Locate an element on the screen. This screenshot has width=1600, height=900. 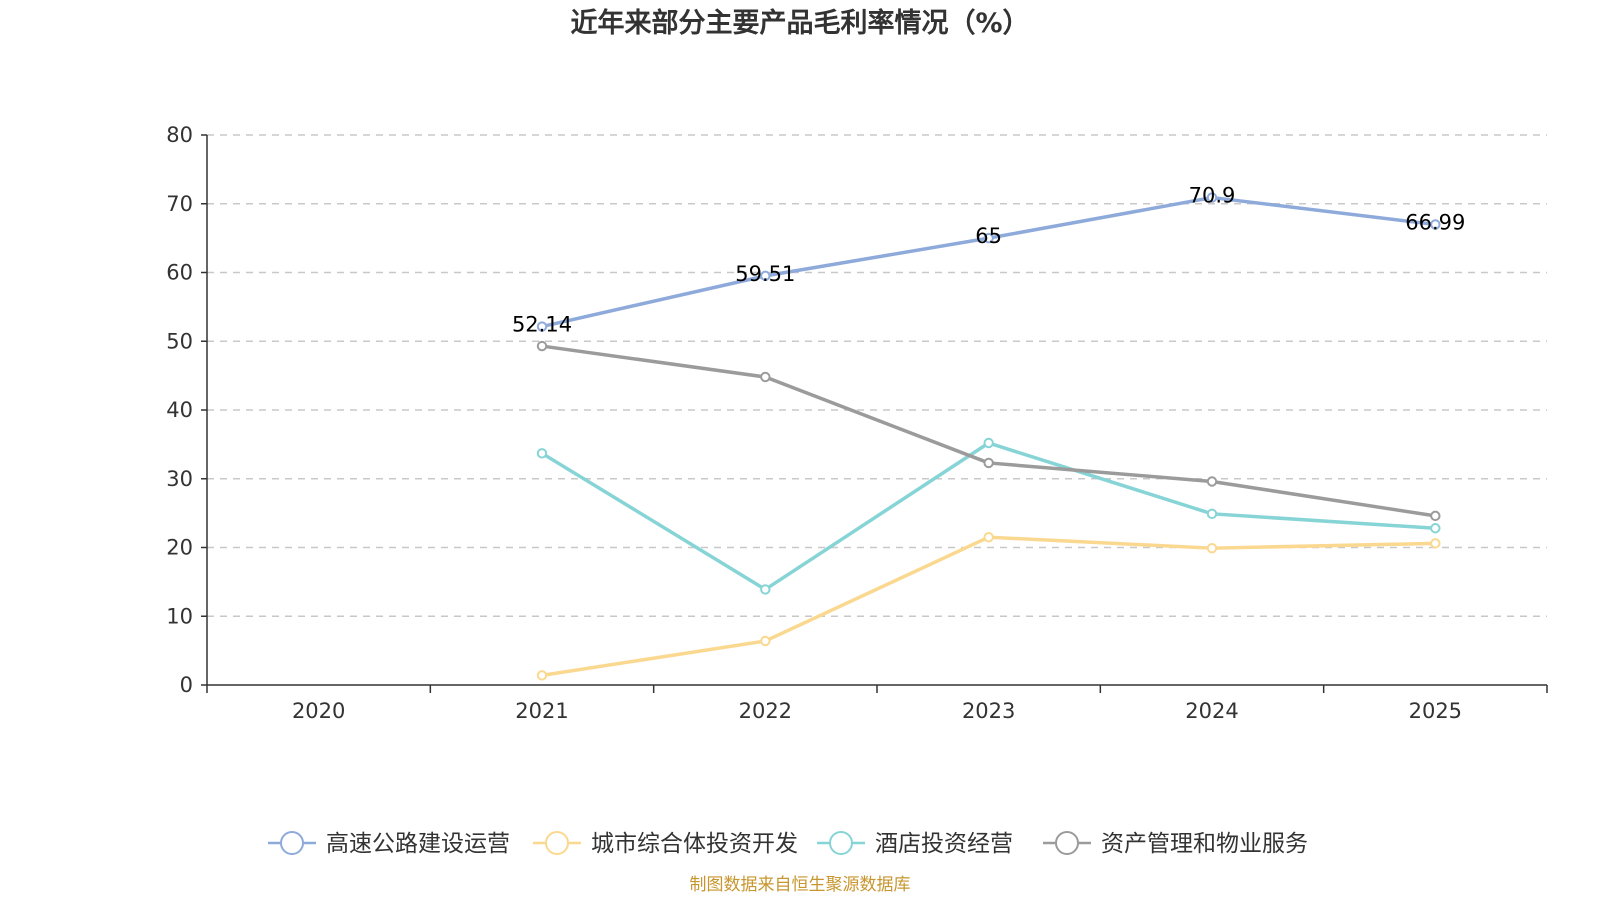
legend-item: 资产管理和物业服务 is located at coordinates (1175, 844).